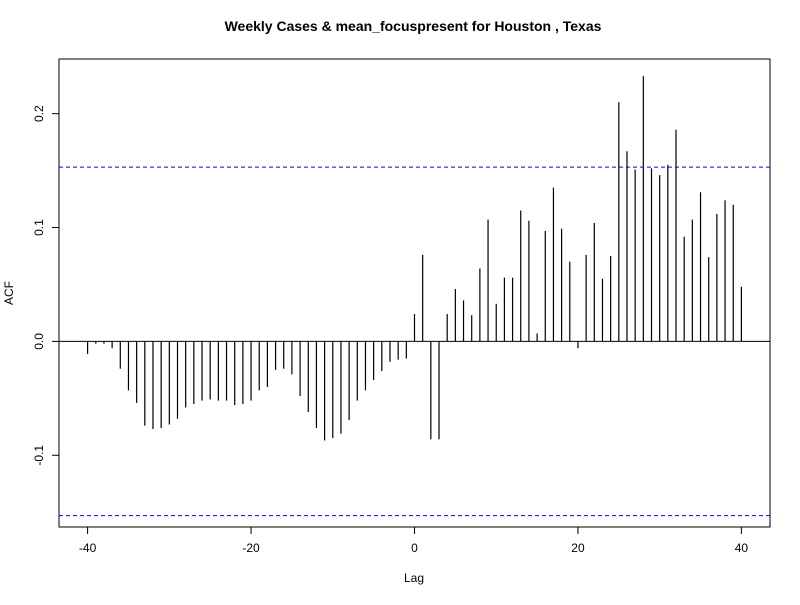  Describe the element at coordinates (414, 578) in the screenshot. I see `x-axis-label: Lag` at that location.